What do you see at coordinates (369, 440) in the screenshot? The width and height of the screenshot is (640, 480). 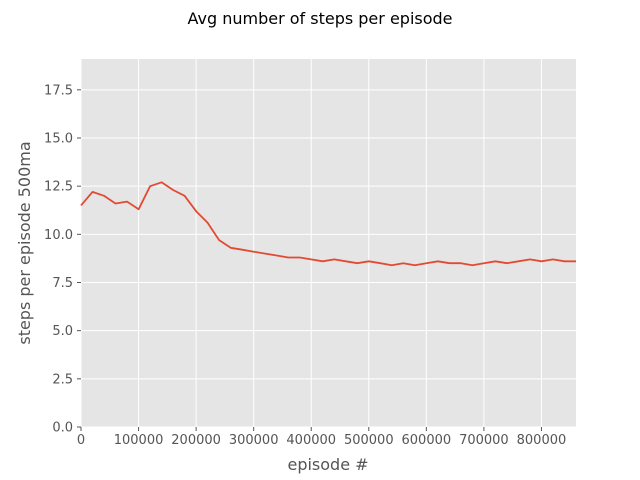 I see `x-tick-label: 500000` at bounding box center [369, 440].